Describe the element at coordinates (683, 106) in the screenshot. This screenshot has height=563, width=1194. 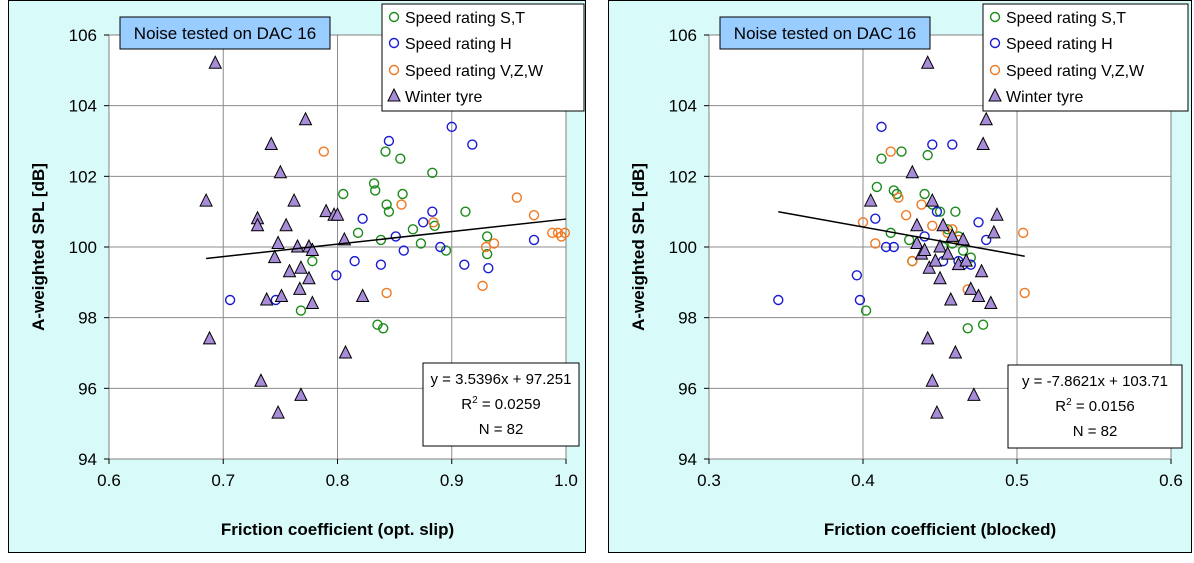
I see `y-tick-label: 104` at that location.